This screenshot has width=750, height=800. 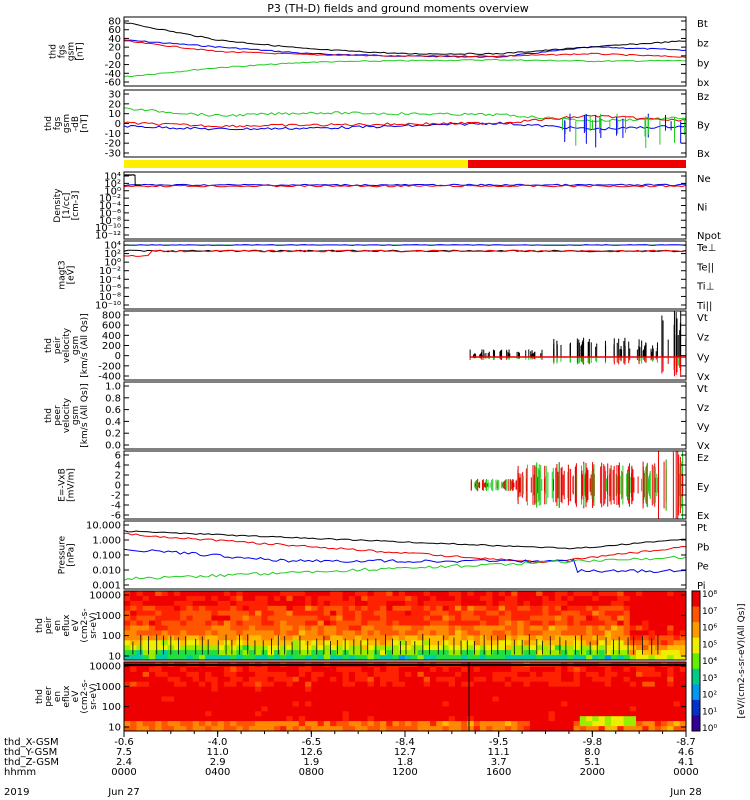 I want to click on y-tick-label: 100, so click(x=111, y=636).